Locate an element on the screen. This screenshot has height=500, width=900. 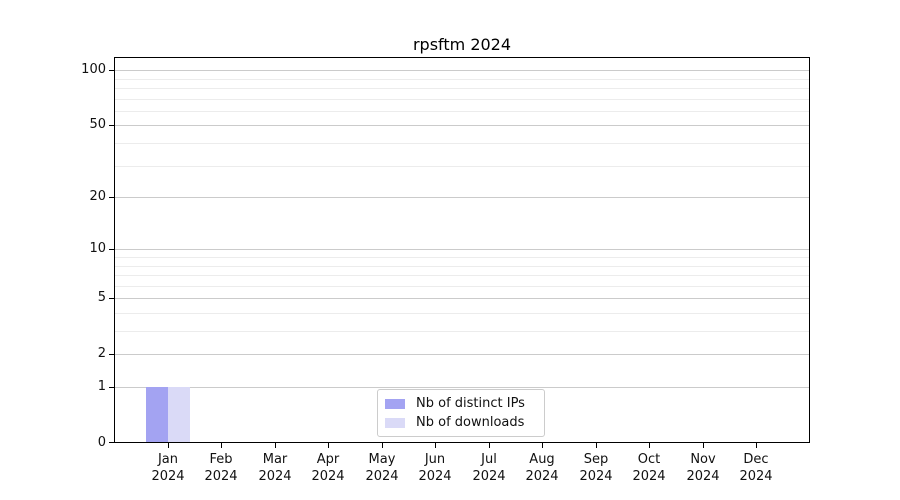
x-tick-label: May 2024 is located at coordinates (382, 468).